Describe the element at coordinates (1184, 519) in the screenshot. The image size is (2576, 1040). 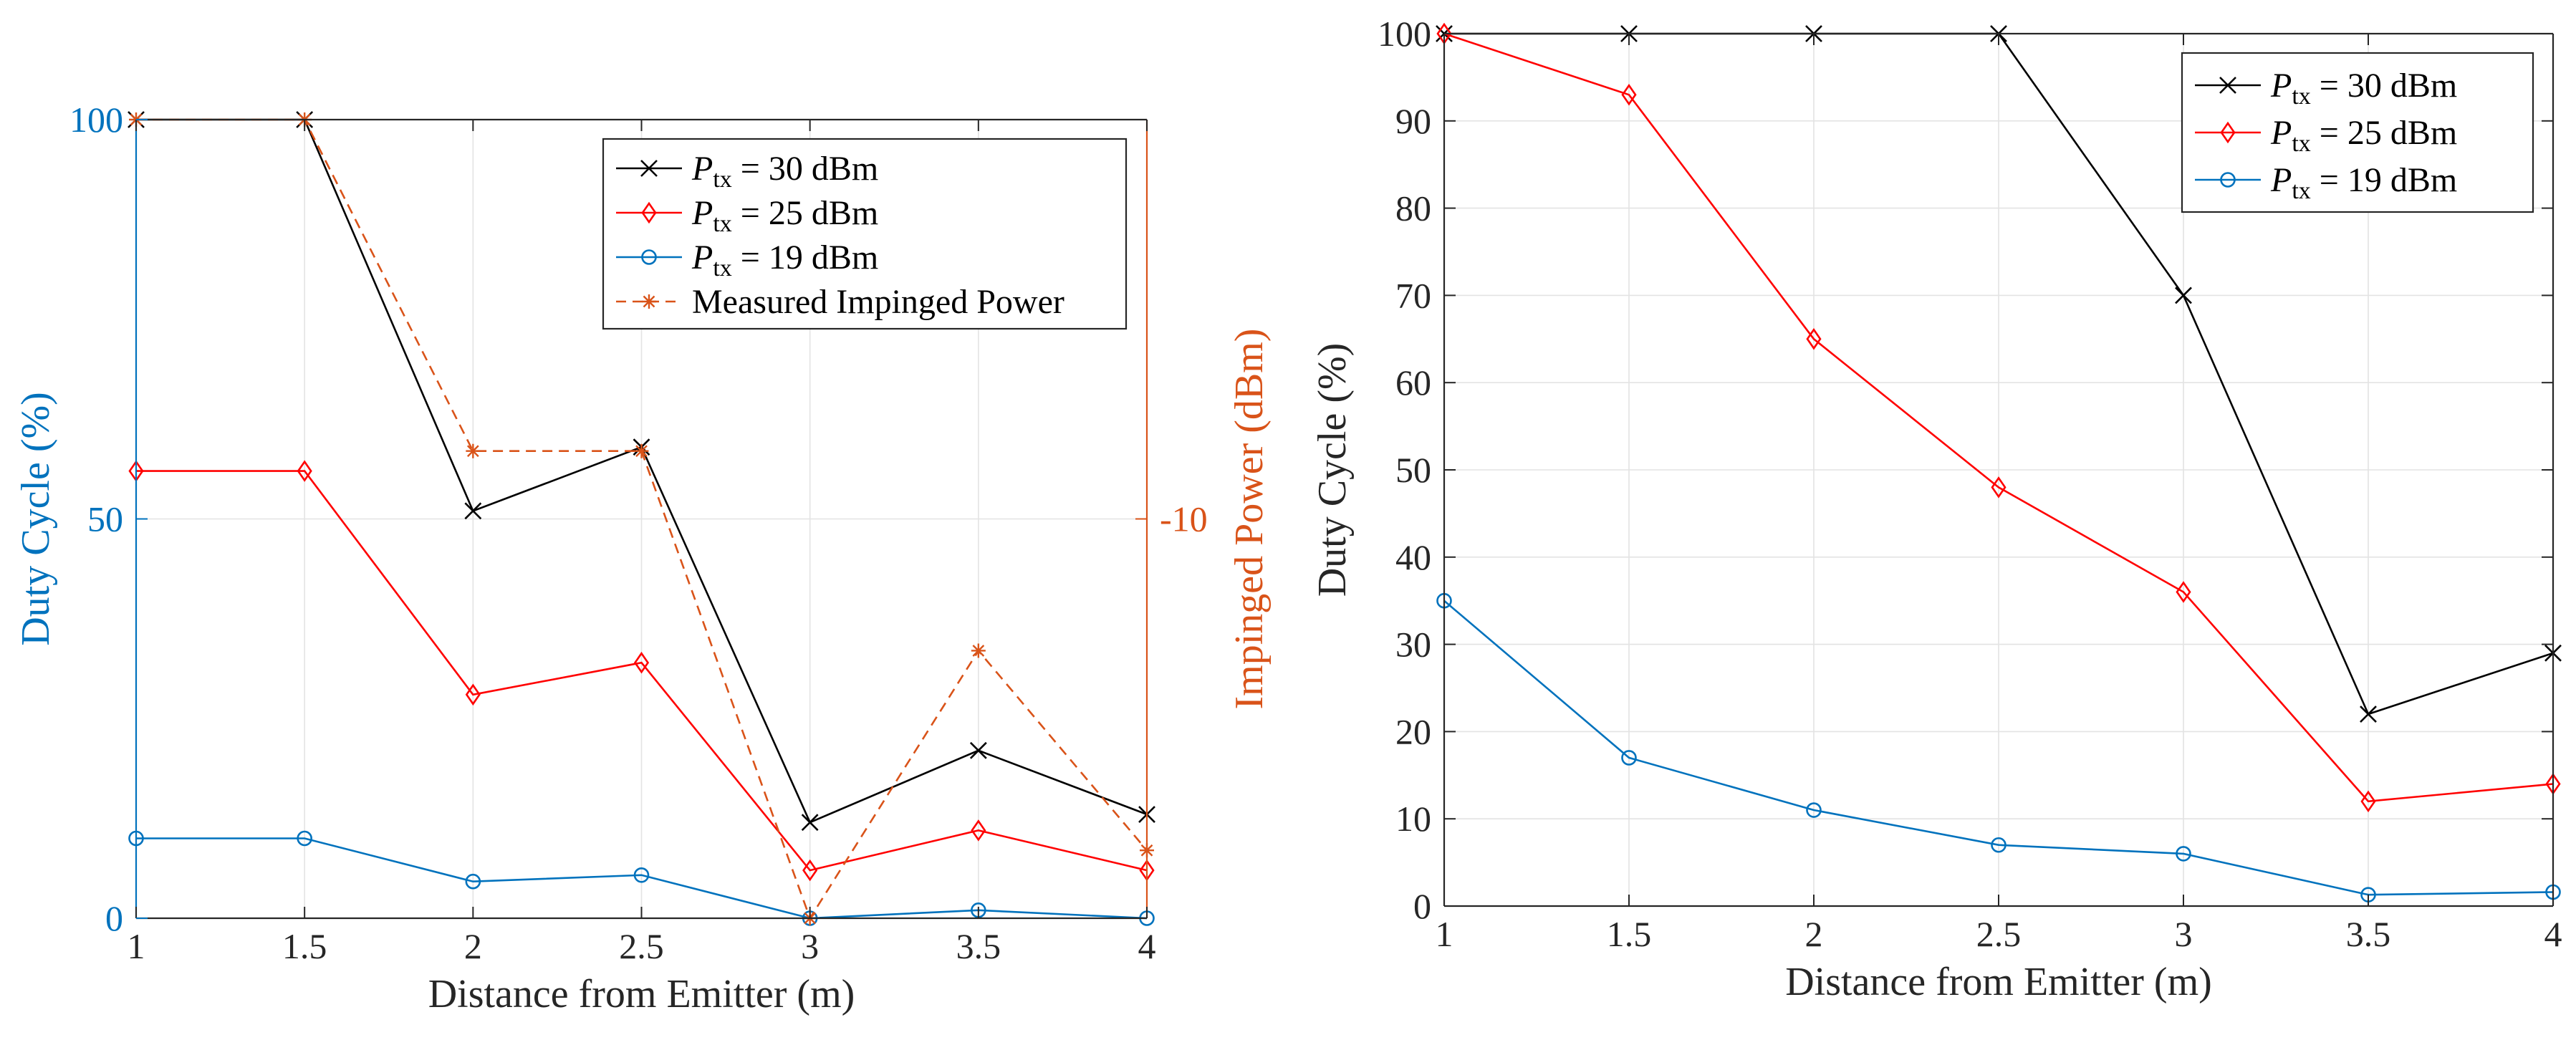
I see `y-right-tick-label: -10` at that location.